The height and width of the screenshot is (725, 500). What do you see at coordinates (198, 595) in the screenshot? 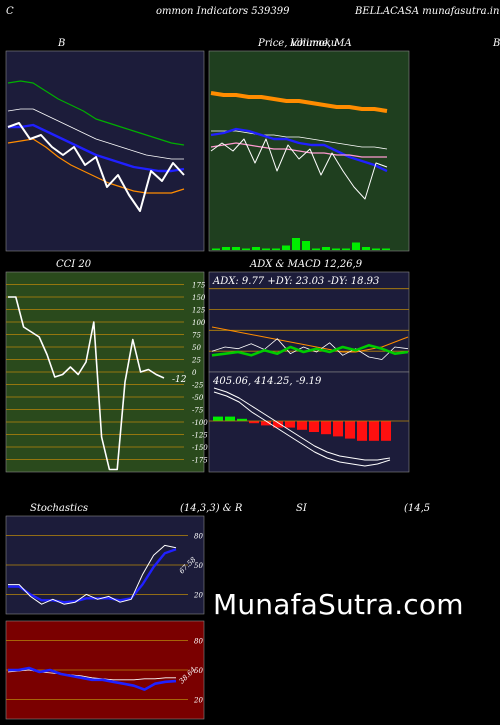
I see `stoch-tick-label: 20` at bounding box center [198, 595].